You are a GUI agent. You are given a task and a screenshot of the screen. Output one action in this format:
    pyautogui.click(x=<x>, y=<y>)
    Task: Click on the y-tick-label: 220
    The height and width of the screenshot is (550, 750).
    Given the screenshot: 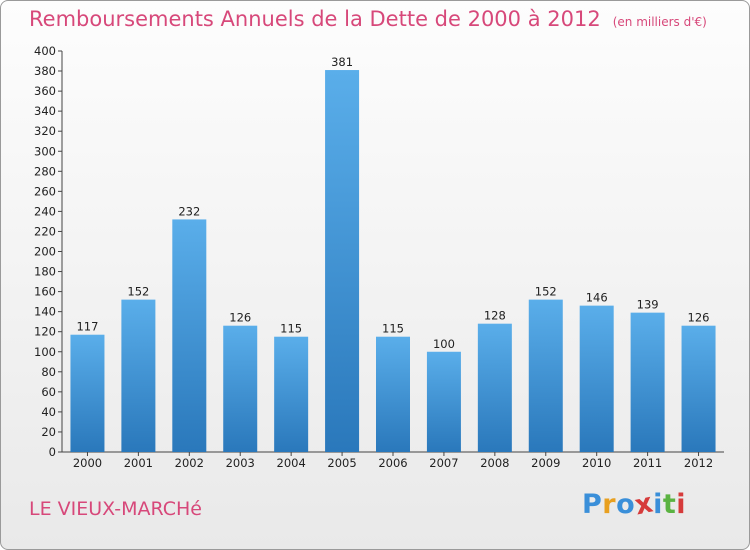 What is the action you would take?
    pyautogui.click(x=45, y=231)
    